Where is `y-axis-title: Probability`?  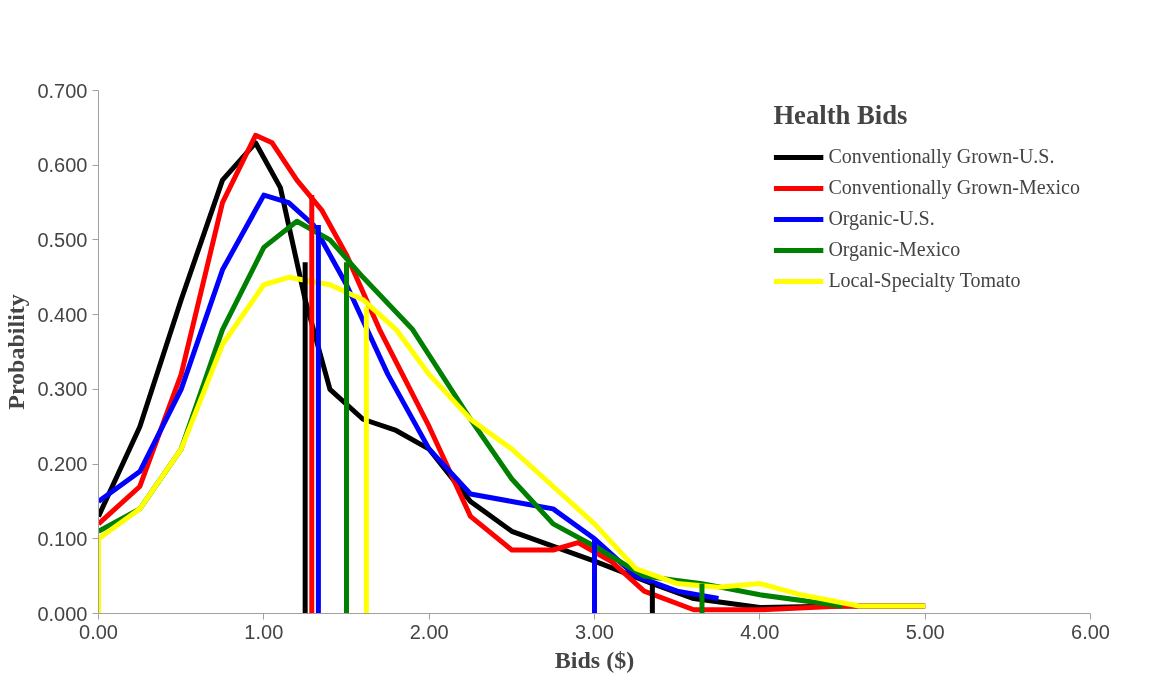
y-axis-title: Probability is located at coordinates (16, 352).